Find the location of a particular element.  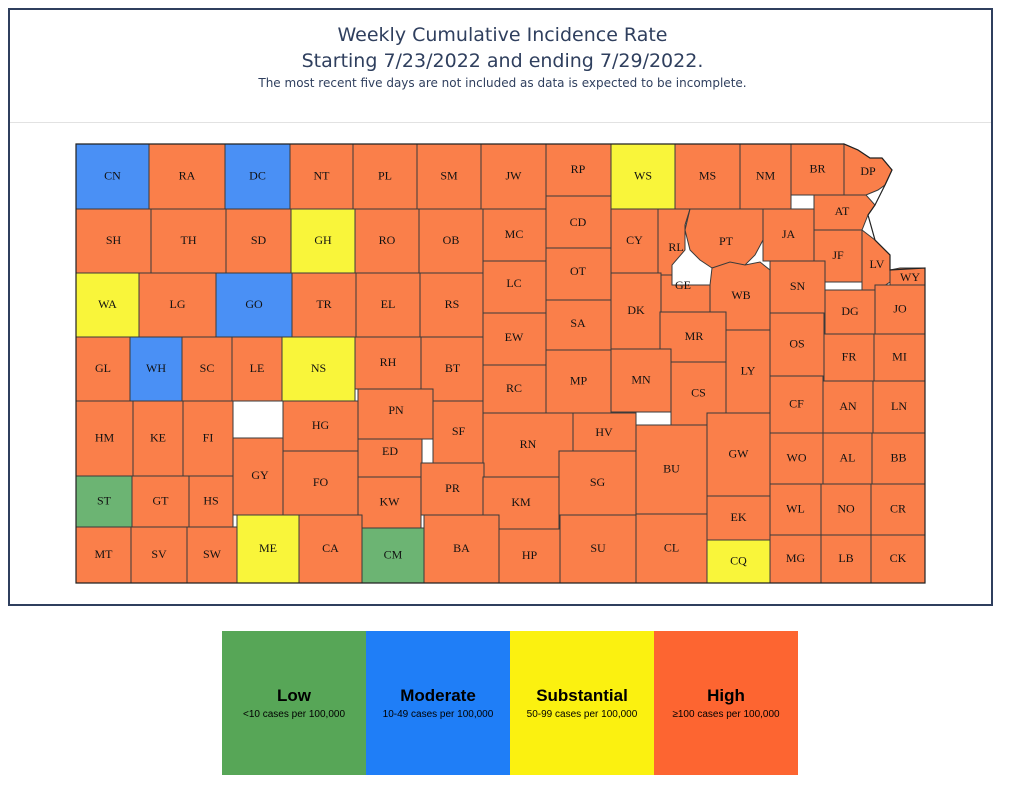

county-label-ns: NS is located at coordinates (318, 368).